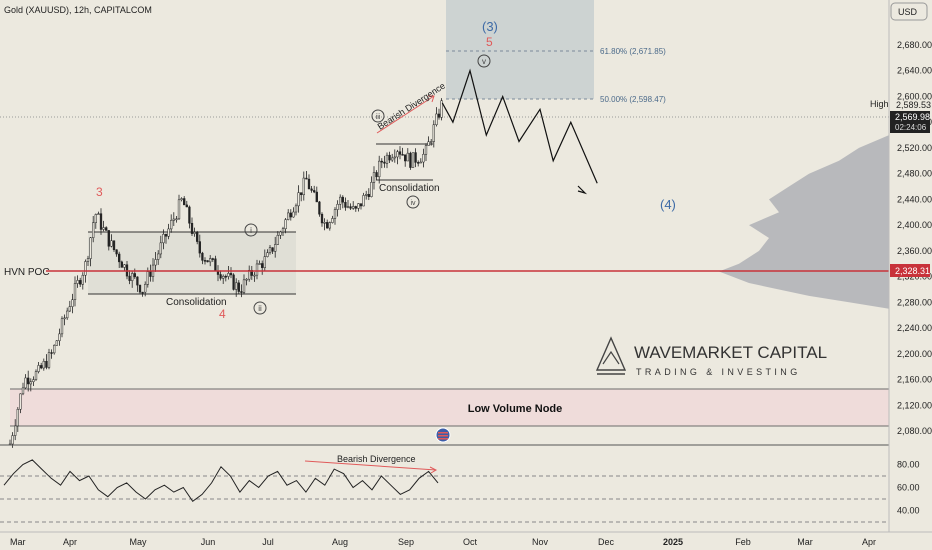  I want to click on chart-title: Gold (XAUUSD), 12h, CAPITALCOM, so click(78, 10).